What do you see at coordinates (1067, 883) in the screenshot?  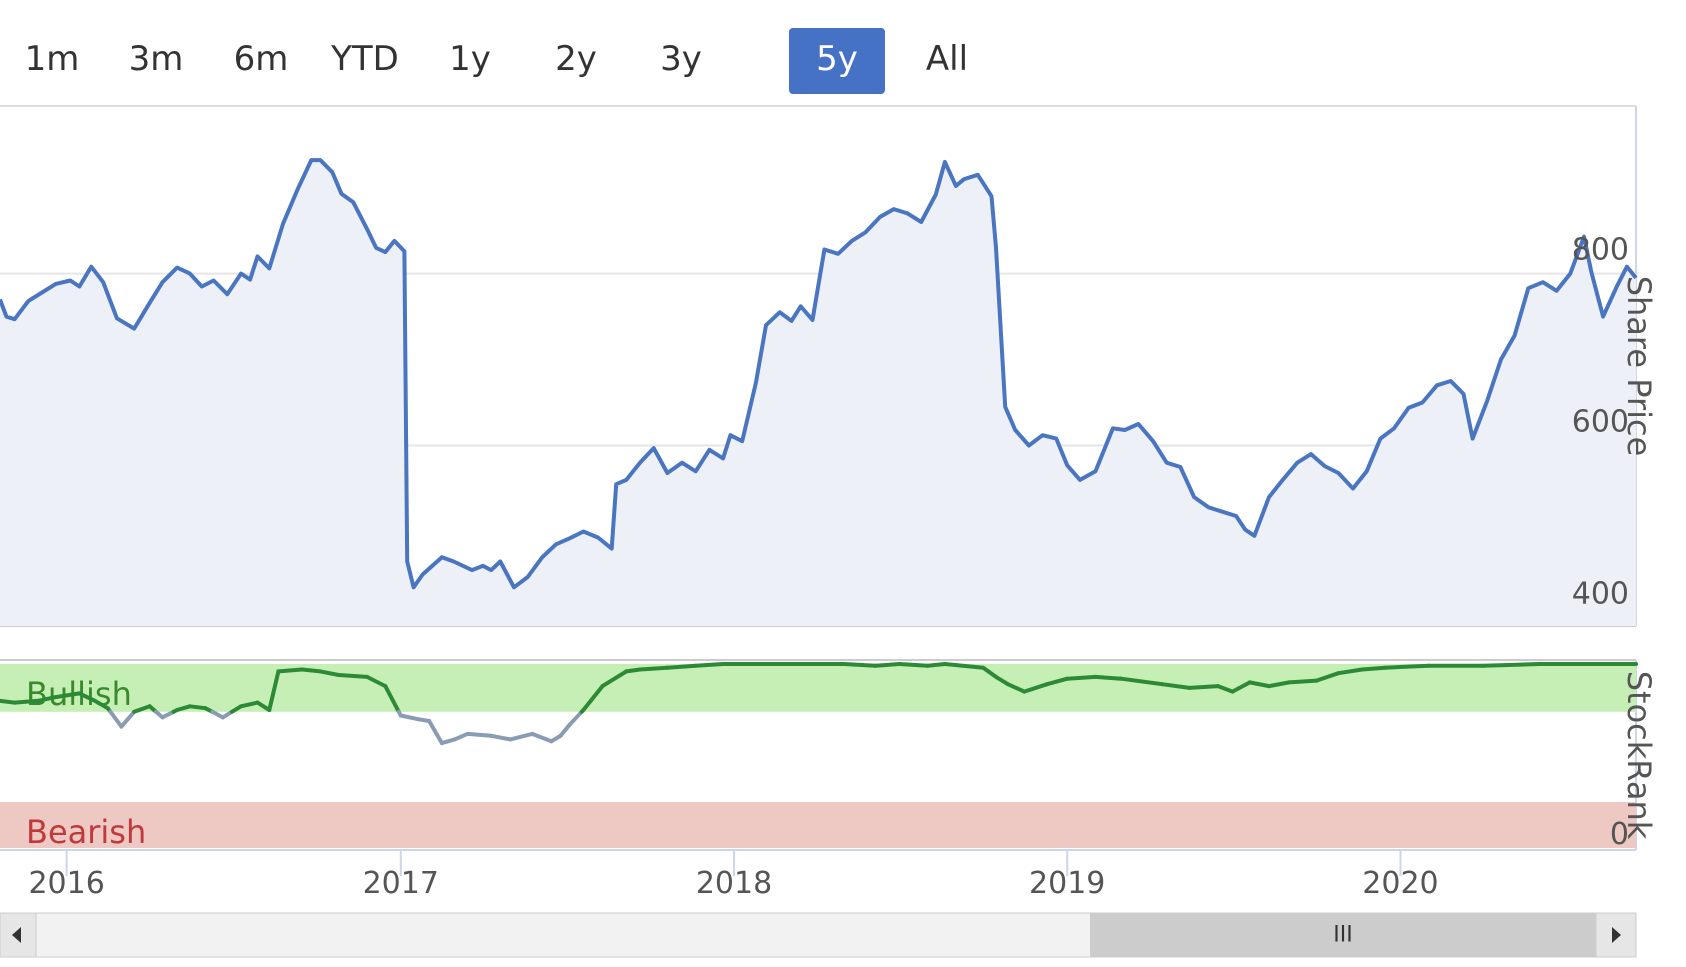 I see `x-tick-label: 2019` at bounding box center [1067, 883].